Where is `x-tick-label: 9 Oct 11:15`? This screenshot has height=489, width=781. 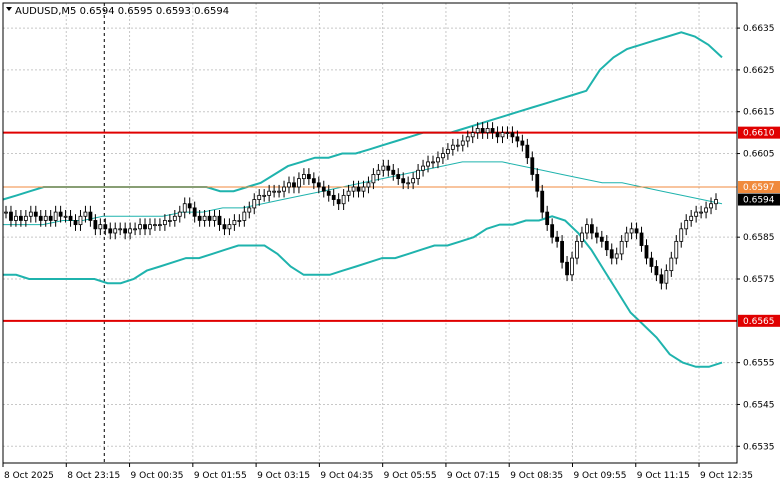 x-tick-label: 9 Oct 11:15 is located at coordinates (663, 476).